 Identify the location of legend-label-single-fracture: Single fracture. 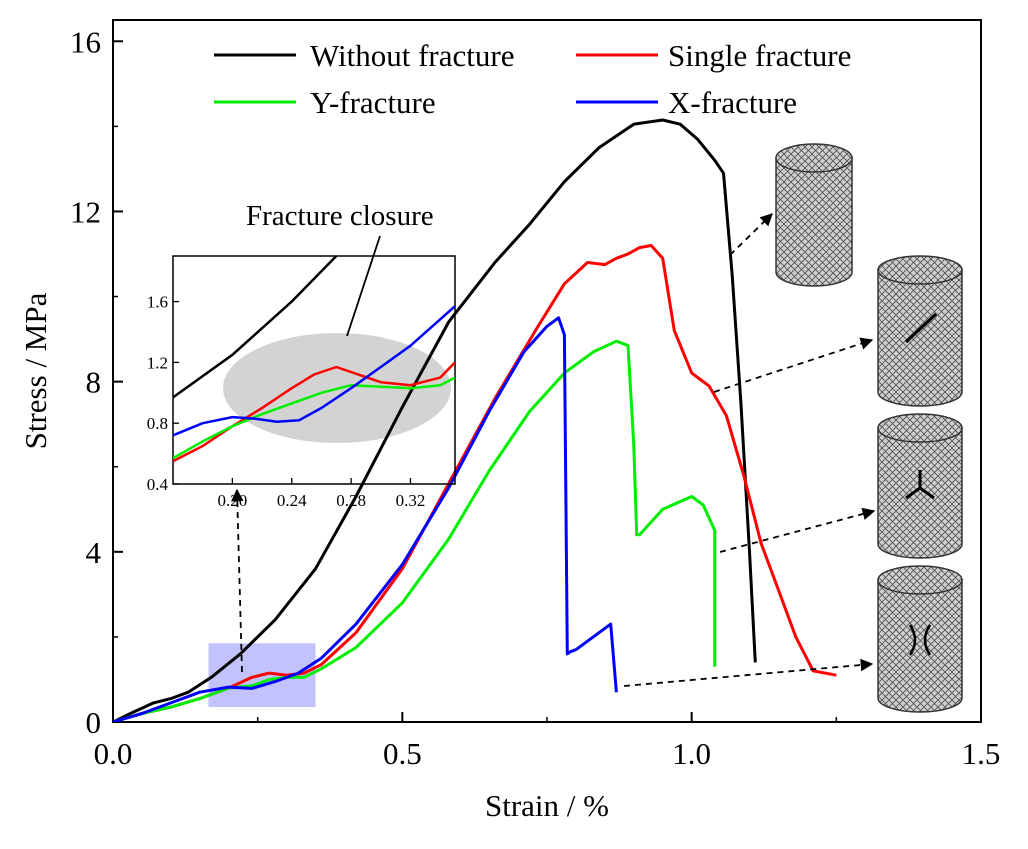
(759, 55).